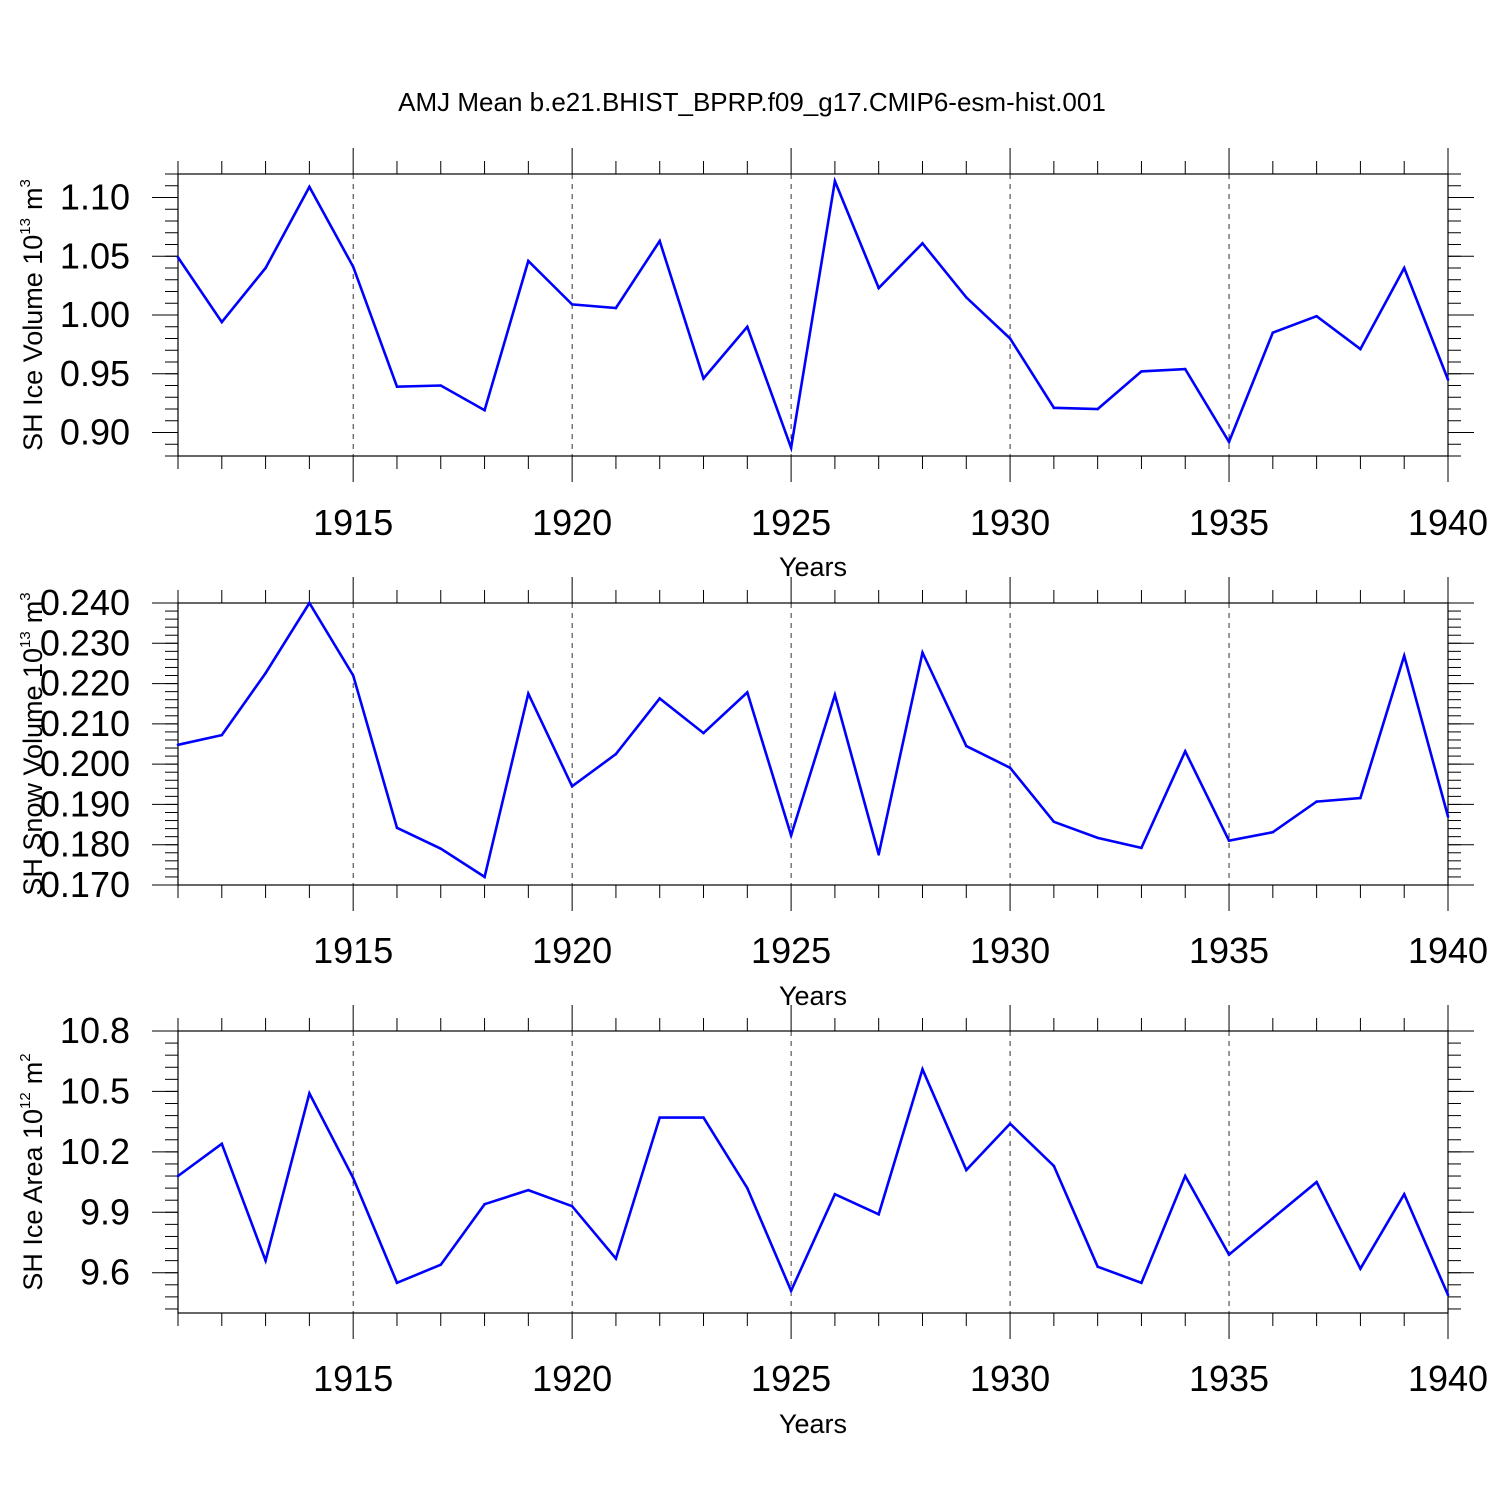 The image size is (1500, 1500). I want to click on y-tick-label: 0.95, so click(95, 373).